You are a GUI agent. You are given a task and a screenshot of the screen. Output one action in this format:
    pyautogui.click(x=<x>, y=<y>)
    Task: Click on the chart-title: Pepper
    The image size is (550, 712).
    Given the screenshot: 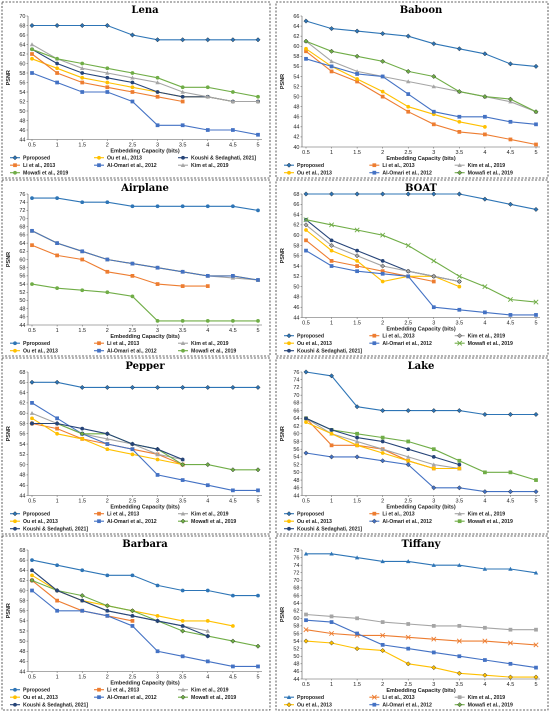 What is the action you would take?
    pyautogui.click(x=145, y=366)
    